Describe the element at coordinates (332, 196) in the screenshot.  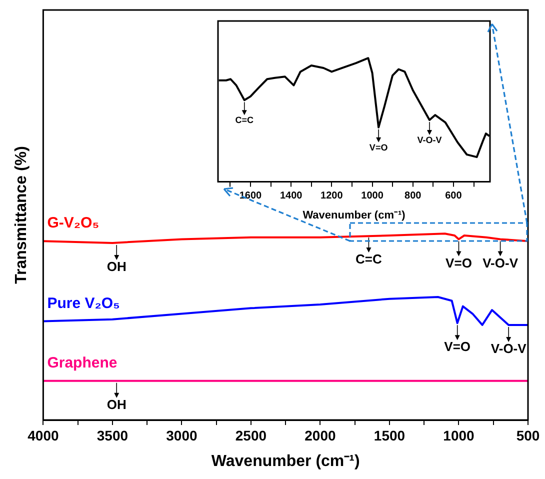
I see `x-tick-label: 1200` at that location.